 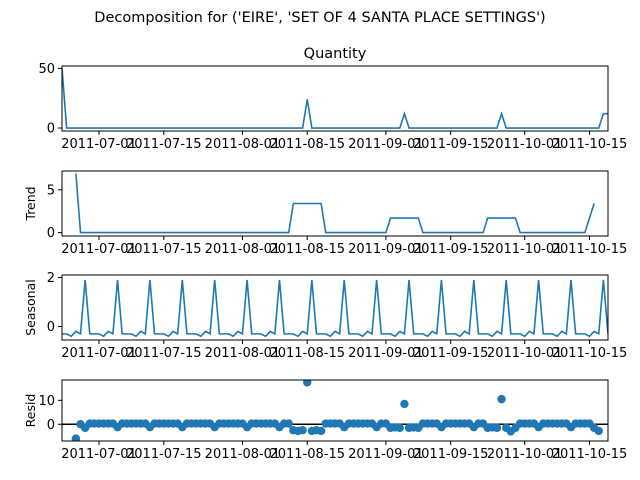 What do you see at coordinates (335, 54) in the screenshot?
I see `panel-title: Quantity` at bounding box center [335, 54].